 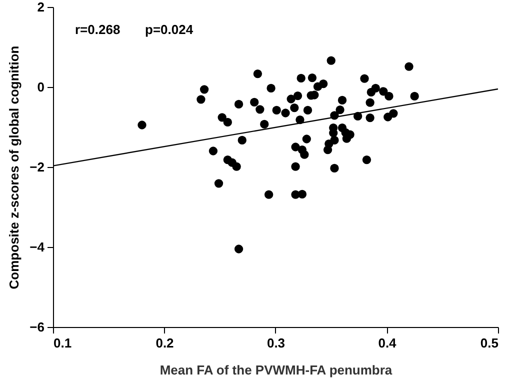 I want to click on annotation: p=0.024, so click(x=169, y=29).